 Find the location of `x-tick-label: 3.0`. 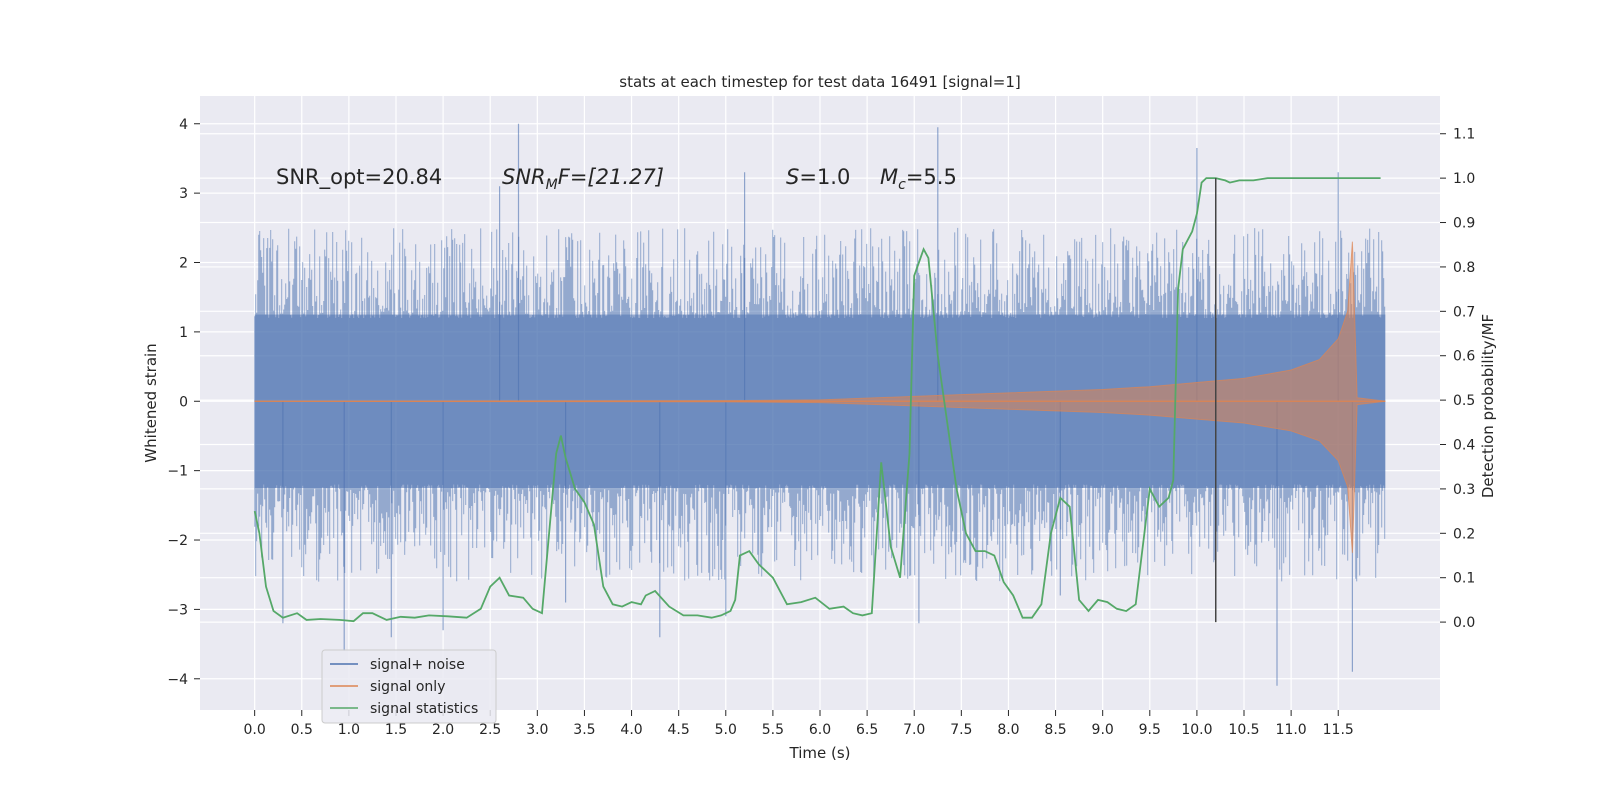

x-tick-label: 3.0 is located at coordinates (537, 730).